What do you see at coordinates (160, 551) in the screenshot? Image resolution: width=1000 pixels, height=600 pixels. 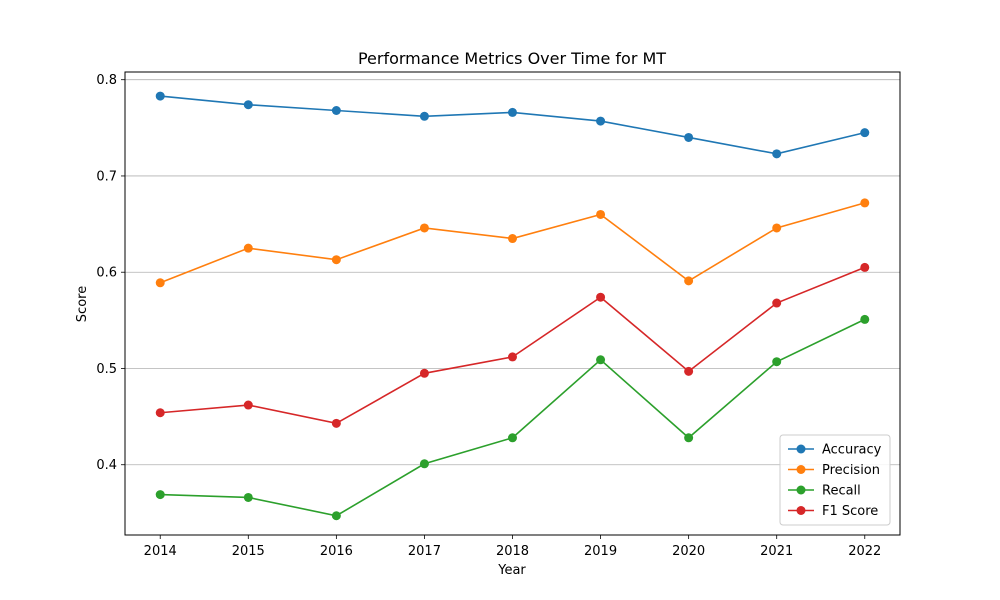 I see `x-tick-label: 2014` at bounding box center [160, 551].